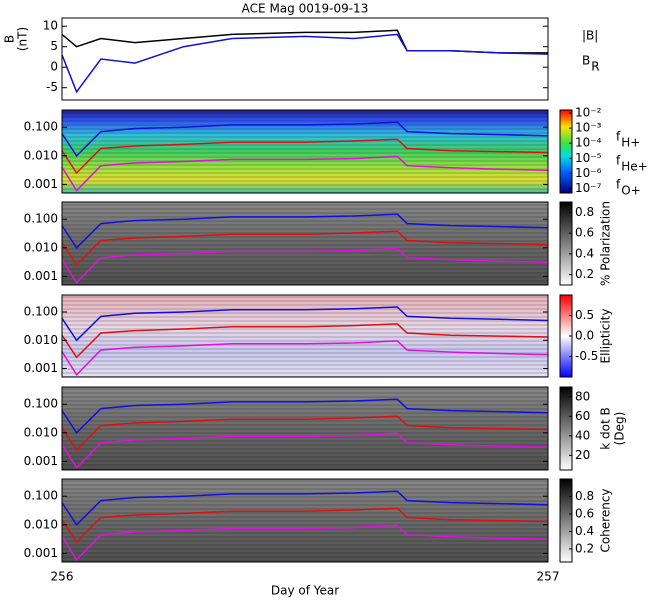 This screenshot has width=650, height=600. I want to click on x-axis-label: Day of Year, so click(305, 591).